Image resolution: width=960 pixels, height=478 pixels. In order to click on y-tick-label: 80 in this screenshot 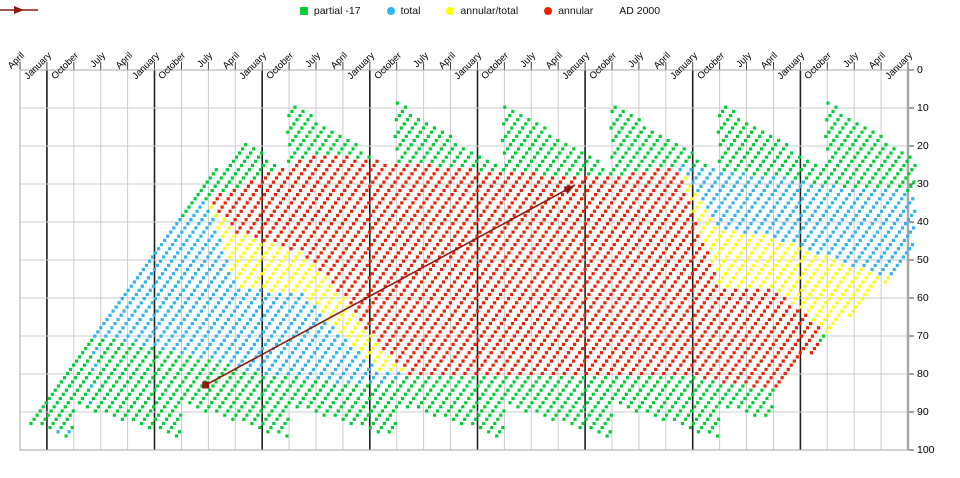, I will do `click(923, 374)`.